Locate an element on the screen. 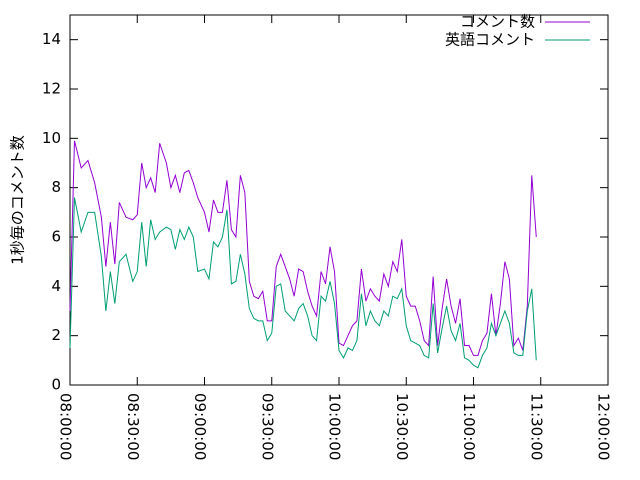  legend-label: 英語コメント is located at coordinates (490, 40).